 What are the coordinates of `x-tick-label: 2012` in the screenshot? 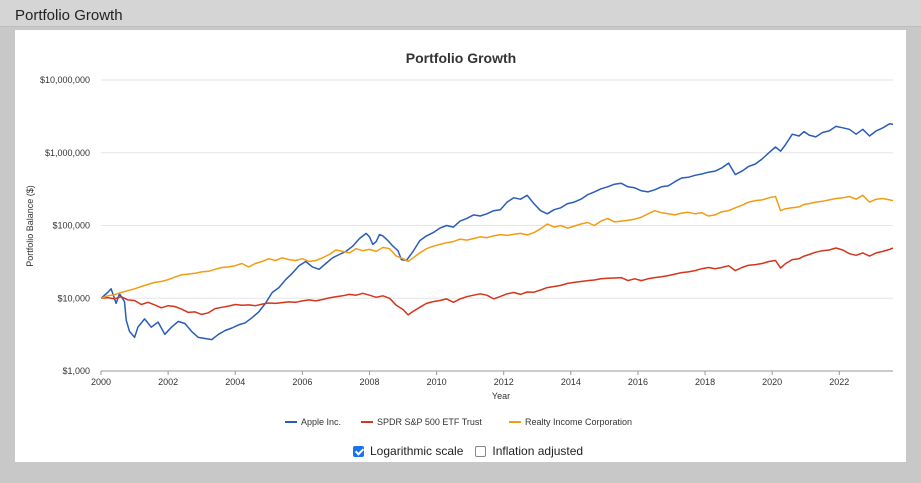 It's located at (504, 382).